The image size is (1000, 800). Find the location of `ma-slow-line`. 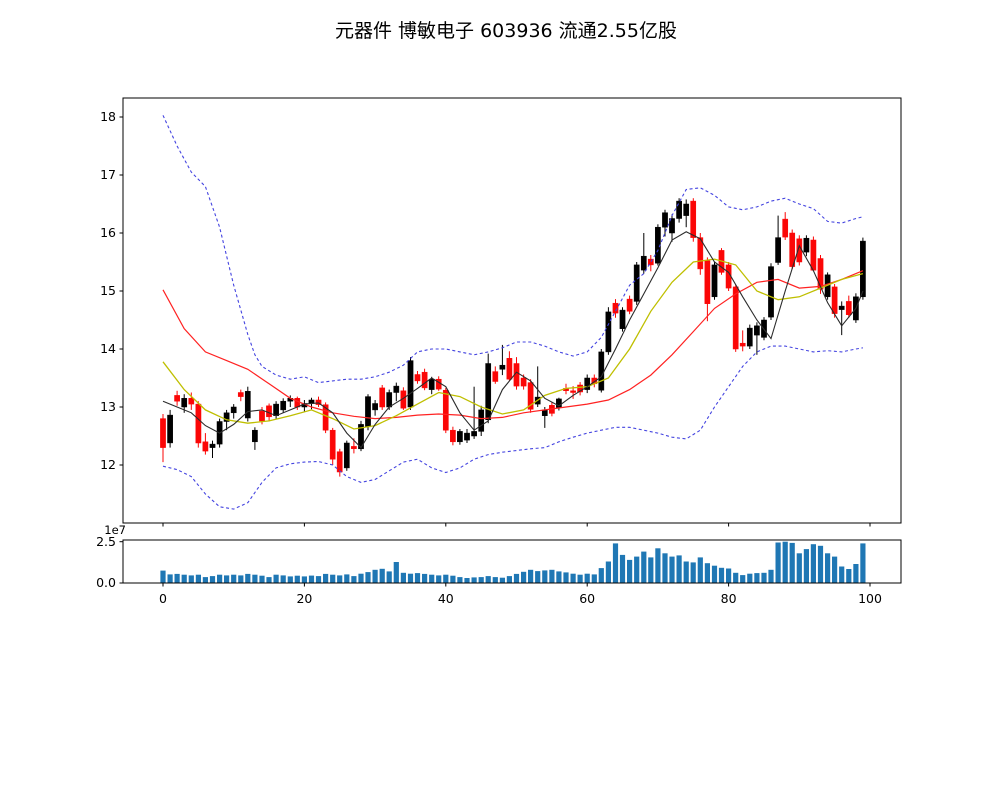

ma-slow-line is located at coordinates (513, 345).